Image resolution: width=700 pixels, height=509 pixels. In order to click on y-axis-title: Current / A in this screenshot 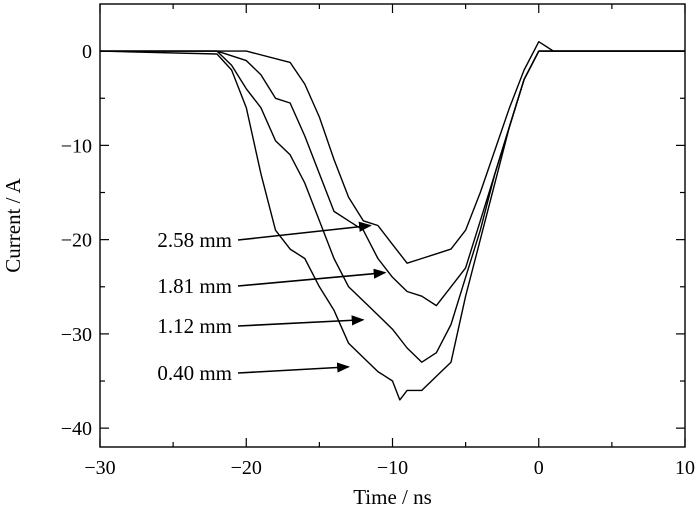, I will do `click(13, 224)`.